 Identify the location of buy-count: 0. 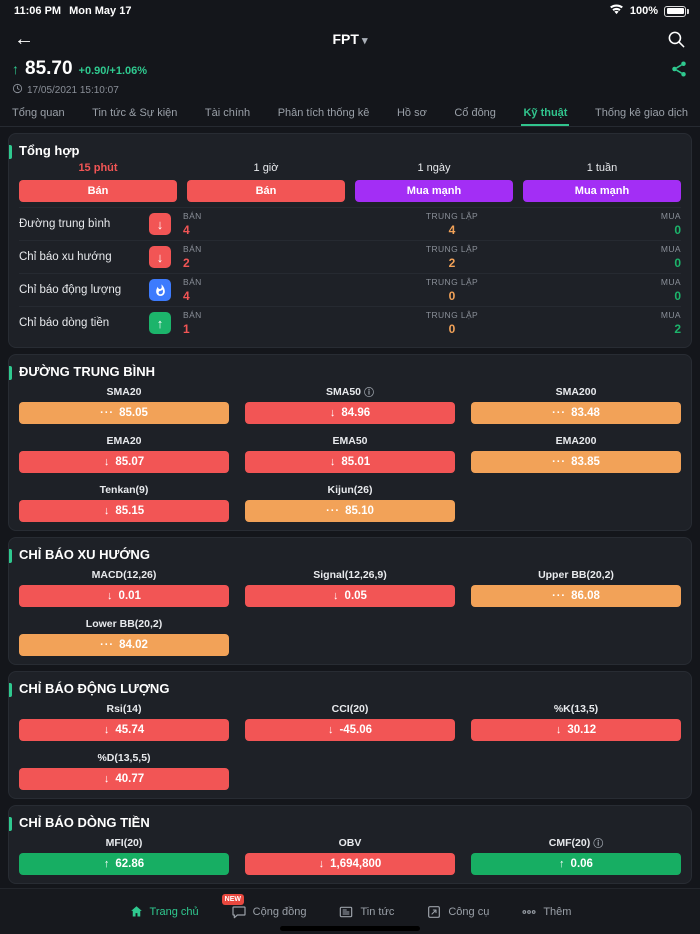
(677, 263).